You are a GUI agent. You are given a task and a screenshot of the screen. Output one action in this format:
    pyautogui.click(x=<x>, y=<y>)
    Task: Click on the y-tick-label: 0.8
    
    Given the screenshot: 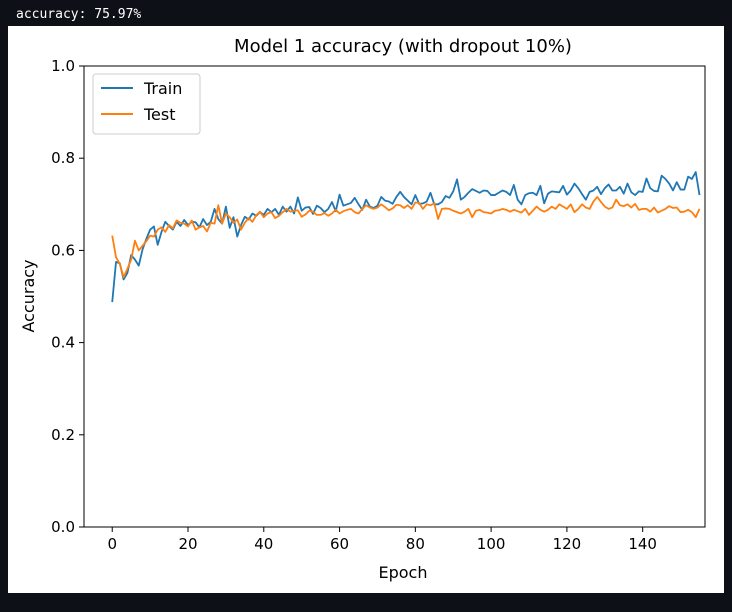 What is the action you would take?
    pyautogui.click(x=63, y=158)
    